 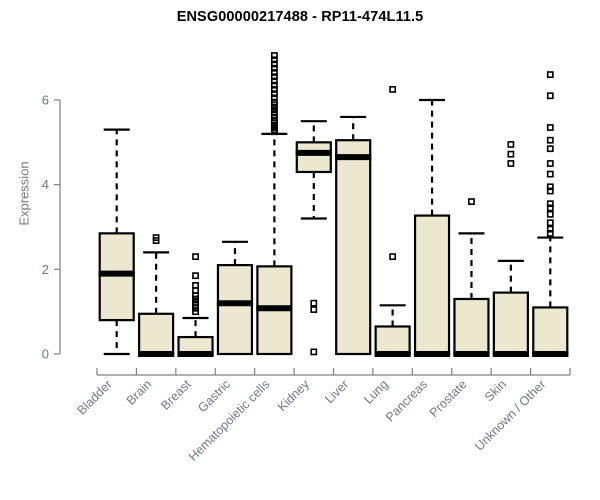 What do you see at coordinates (45, 269) in the screenshot?
I see `y-tick-label: 2` at bounding box center [45, 269].